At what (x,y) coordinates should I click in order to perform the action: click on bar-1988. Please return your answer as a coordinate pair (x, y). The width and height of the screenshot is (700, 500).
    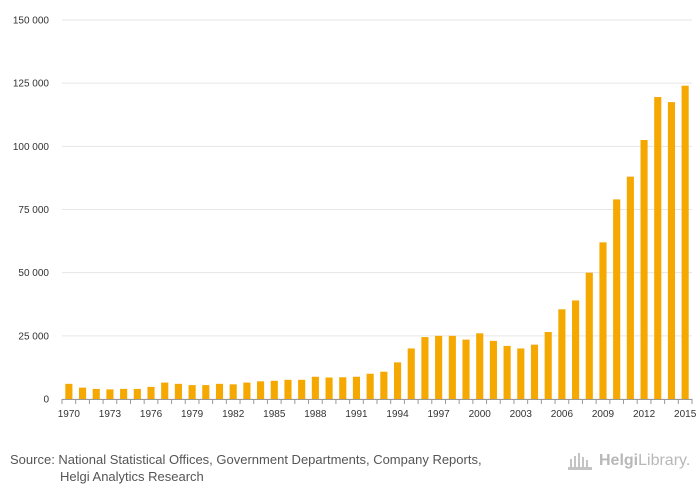
    Looking at the image, I should click on (315, 387).